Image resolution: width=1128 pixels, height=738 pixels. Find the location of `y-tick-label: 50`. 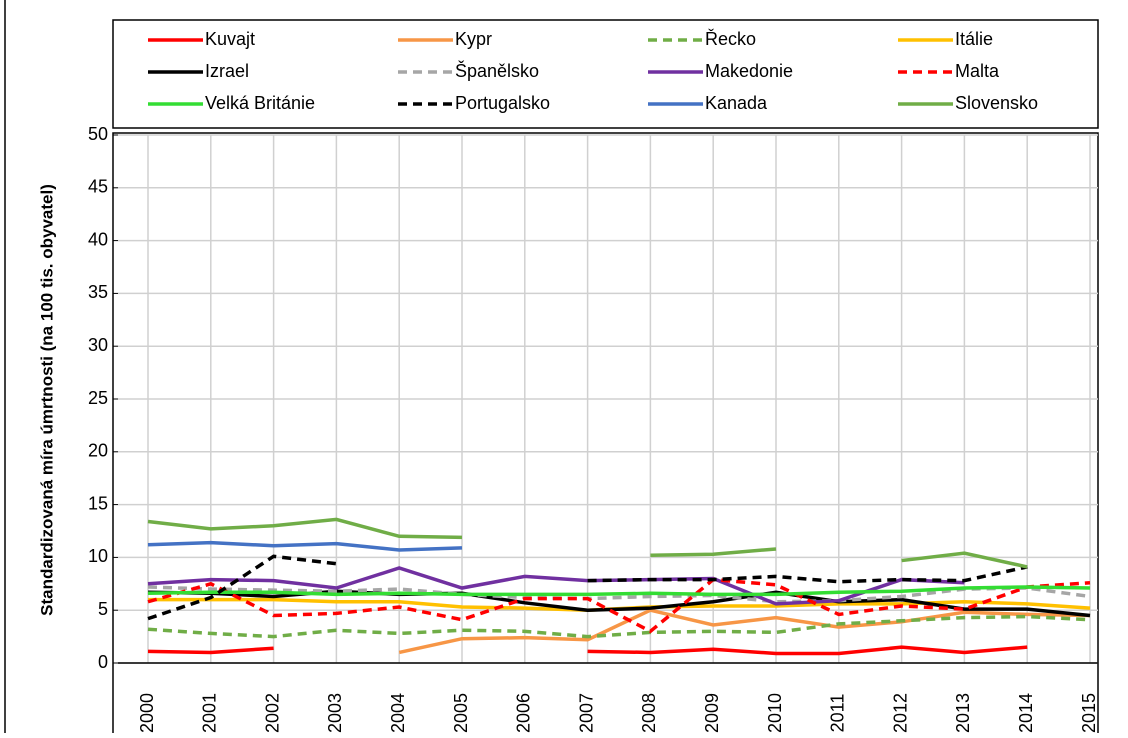

y-tick-label: 50 is located at coordinates (98, 134).